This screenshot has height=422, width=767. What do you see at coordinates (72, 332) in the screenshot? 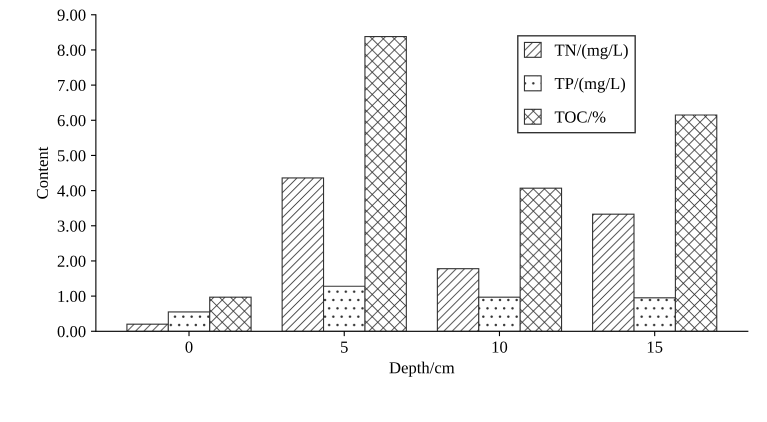
I see `y-tick-label: 0.00` at bounding box center [72, 332].